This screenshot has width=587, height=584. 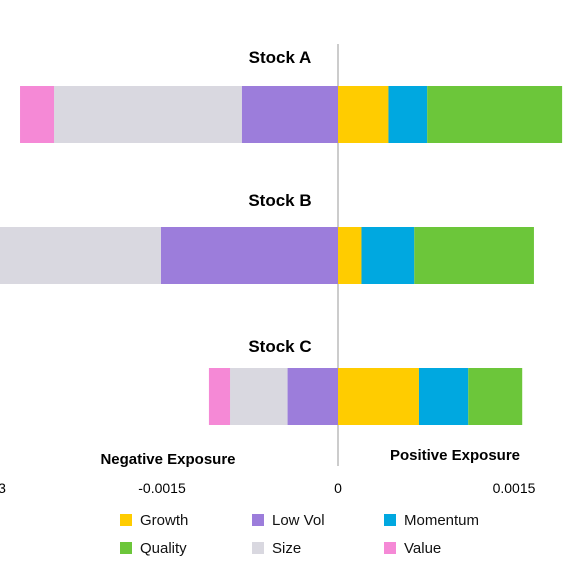 I want to click on legend-item-growth: Growth, so click(x=186, y=520).